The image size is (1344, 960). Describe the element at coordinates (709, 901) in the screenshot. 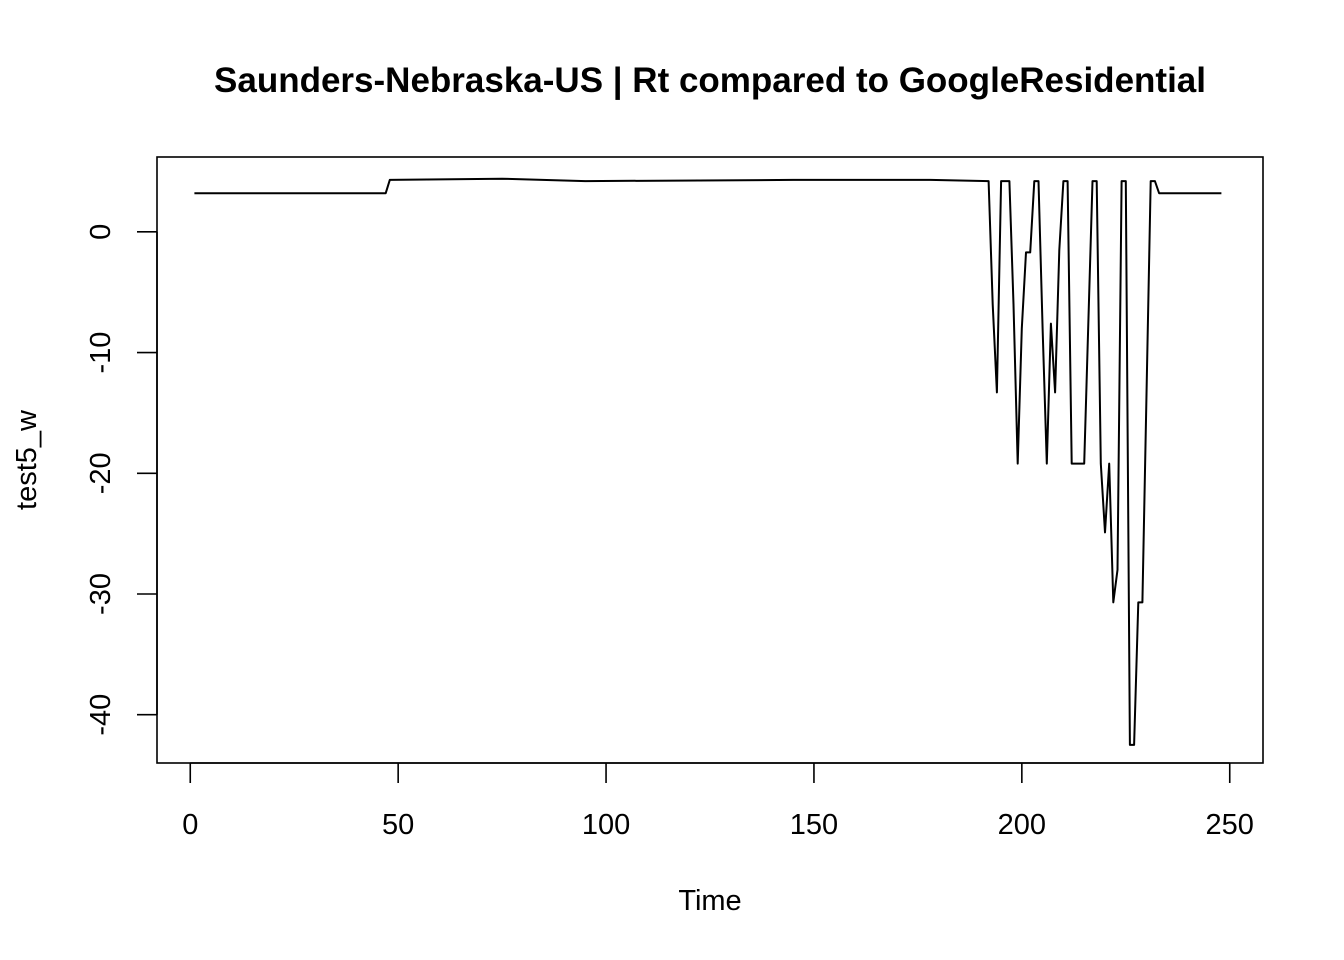

I see `x-axis-label: Time` at that location.